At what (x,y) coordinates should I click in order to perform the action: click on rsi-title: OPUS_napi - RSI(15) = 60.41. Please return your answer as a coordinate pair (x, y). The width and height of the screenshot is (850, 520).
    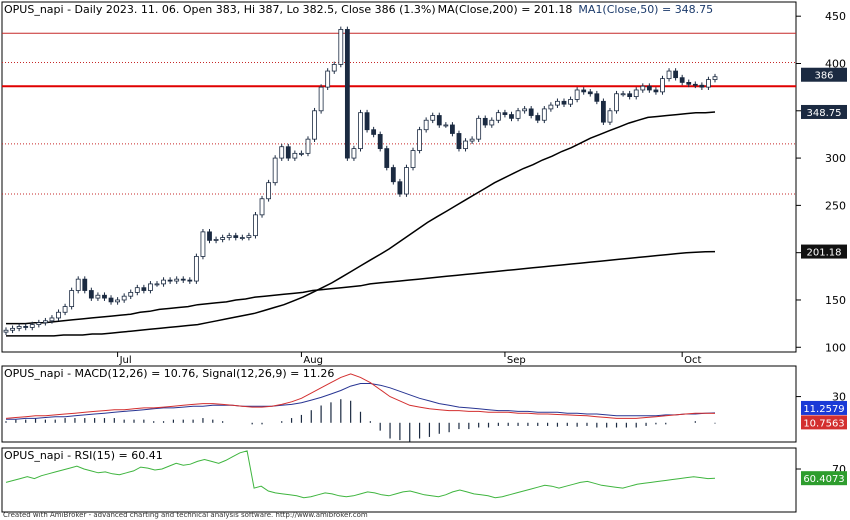
    Looking at the image, I should click on (83, 455).